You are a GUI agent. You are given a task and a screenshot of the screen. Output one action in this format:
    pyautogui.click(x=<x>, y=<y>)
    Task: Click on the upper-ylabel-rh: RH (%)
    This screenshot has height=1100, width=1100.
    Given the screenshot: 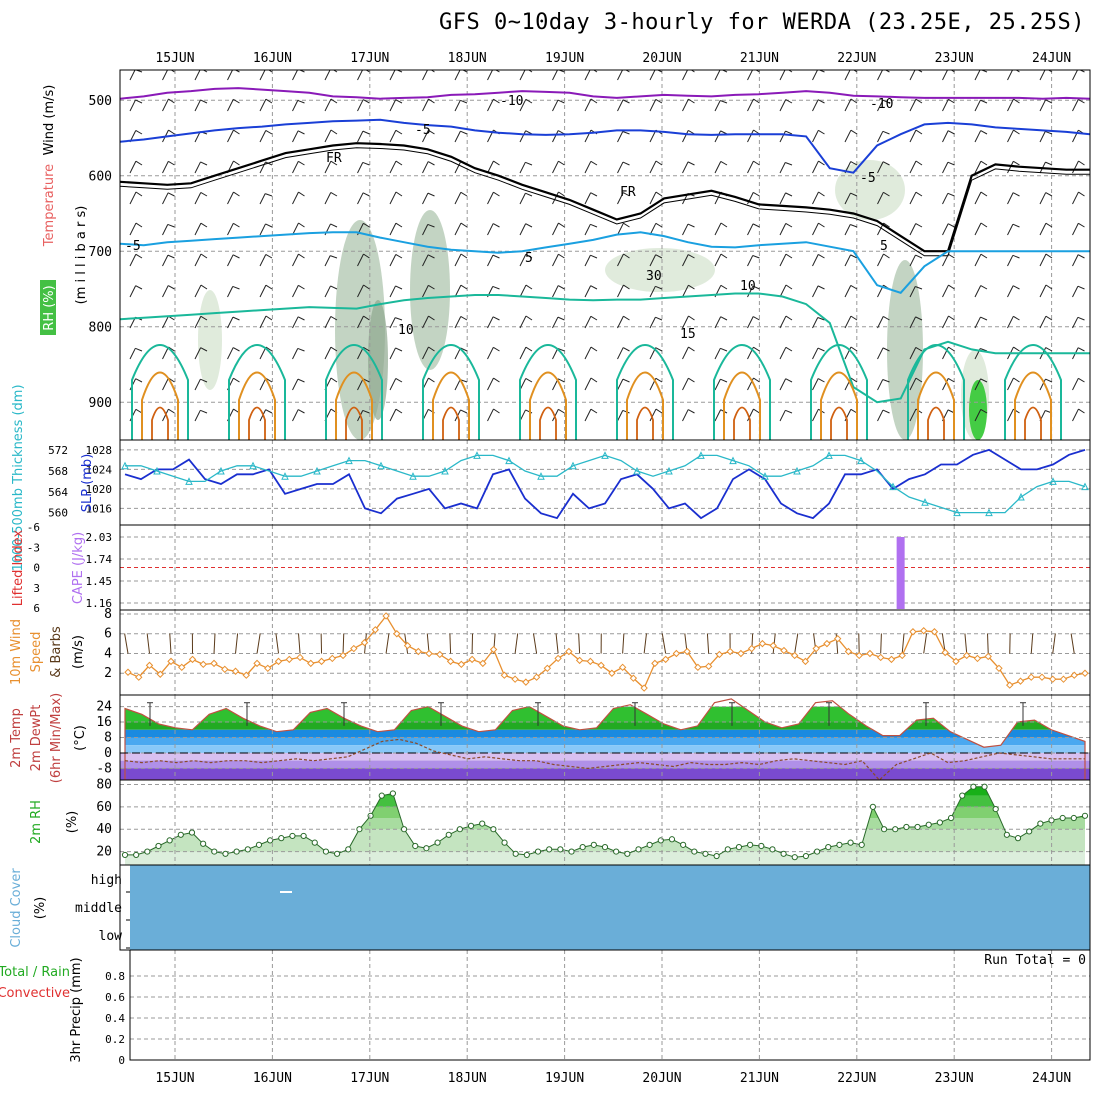 What is the action you would take?
    pyautogui.click(x=49, y=307)
    